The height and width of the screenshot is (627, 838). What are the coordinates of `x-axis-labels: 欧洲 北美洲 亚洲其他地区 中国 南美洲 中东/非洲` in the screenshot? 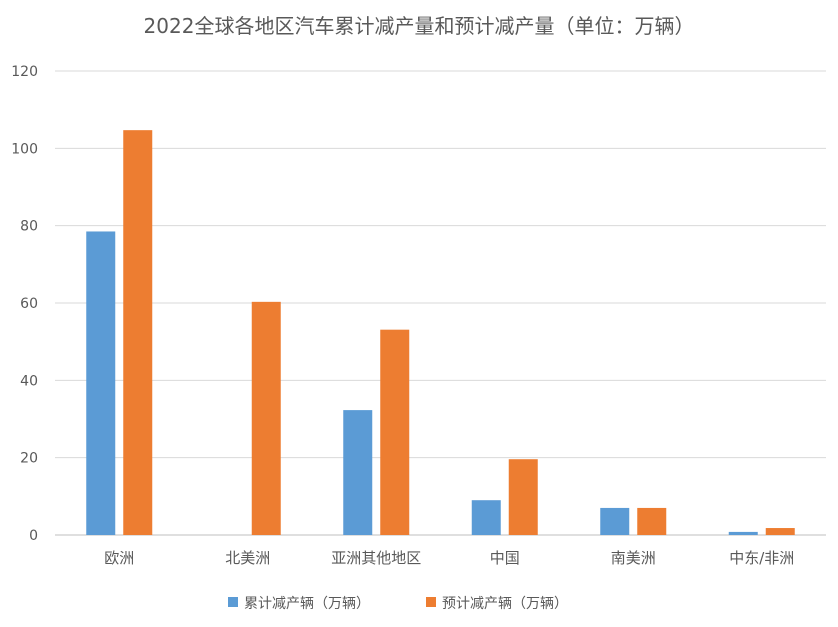 It's located at (449, 558).